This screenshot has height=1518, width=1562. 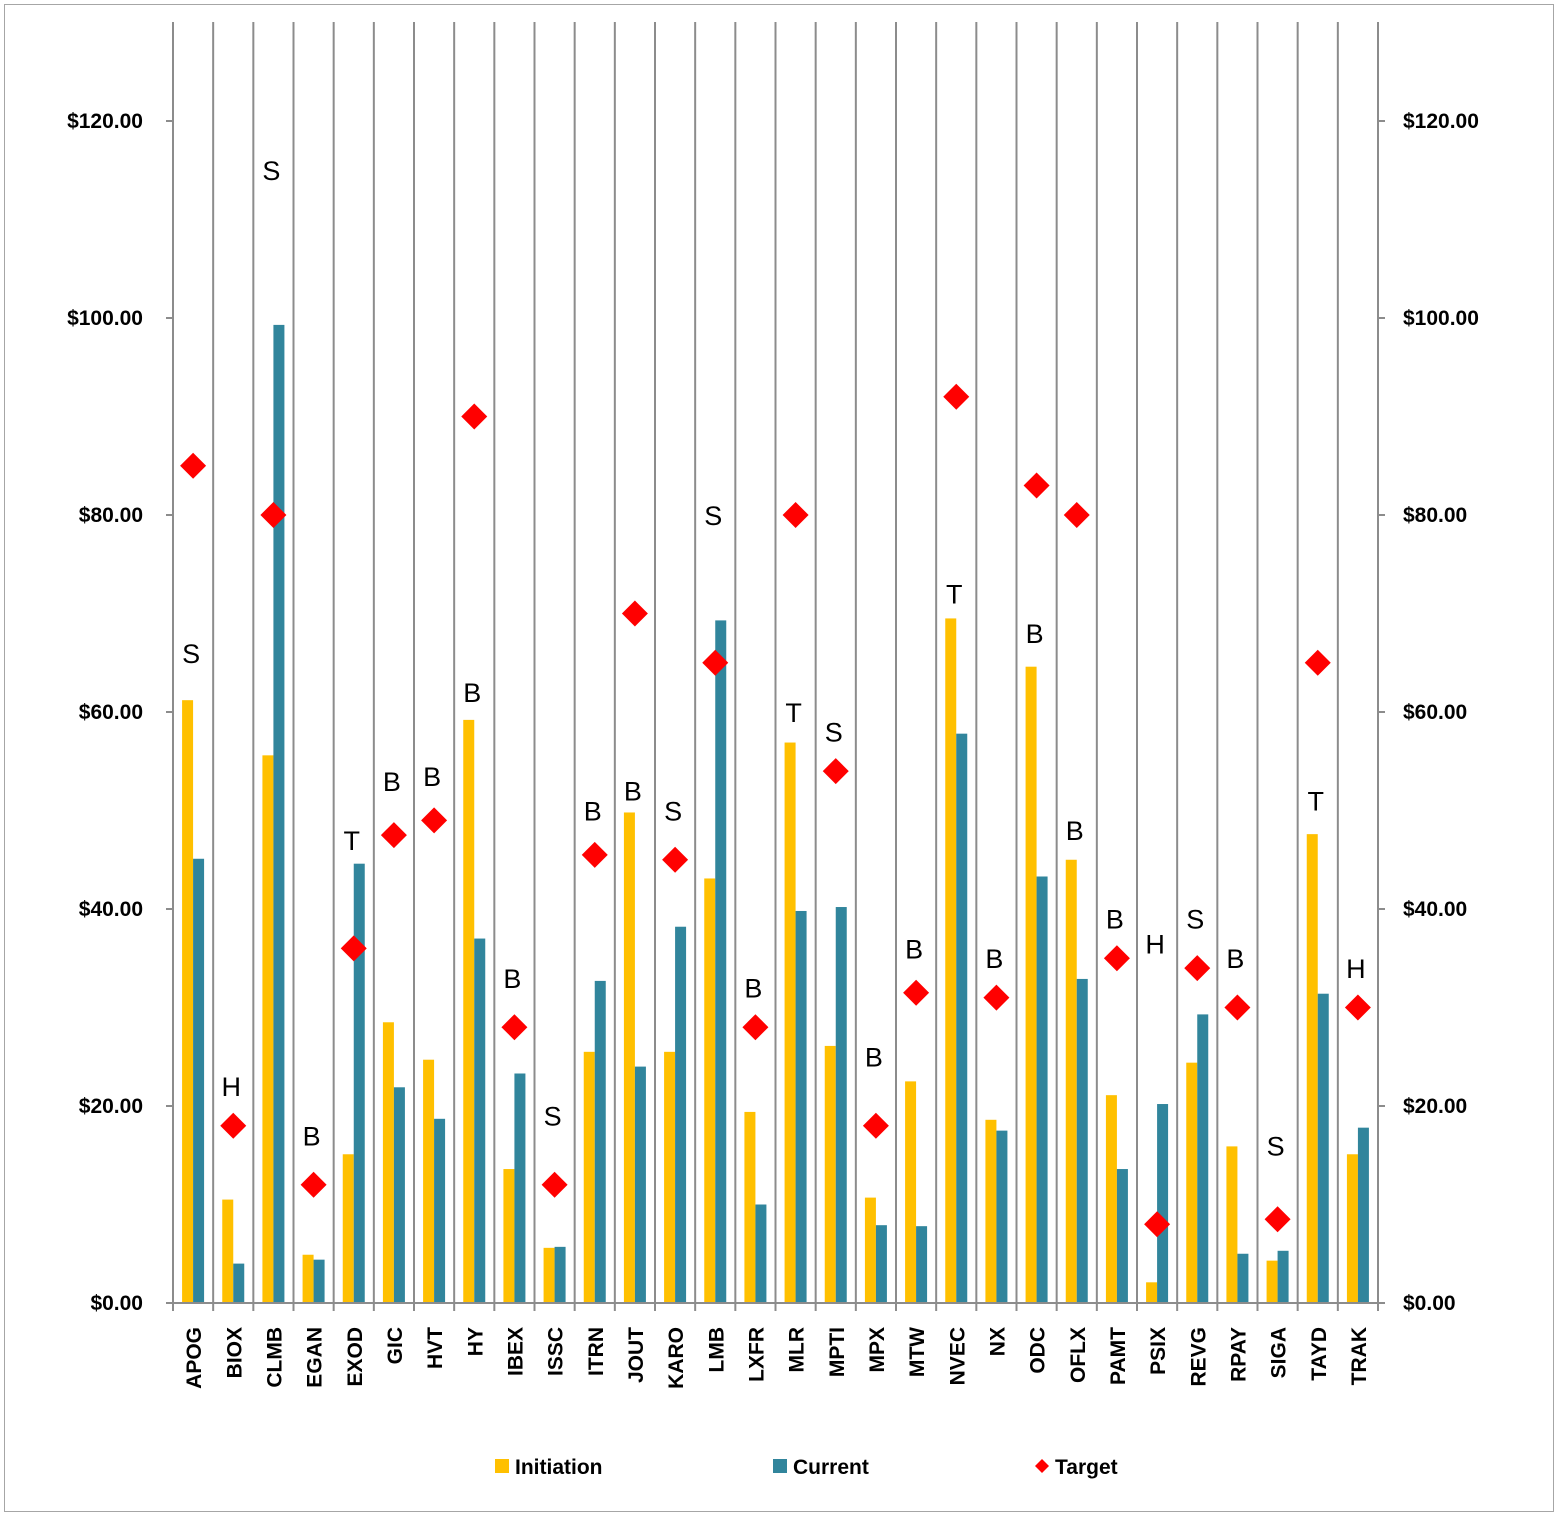 I want to click on x-category-label: EGAN, so click(x=315, y=1357).